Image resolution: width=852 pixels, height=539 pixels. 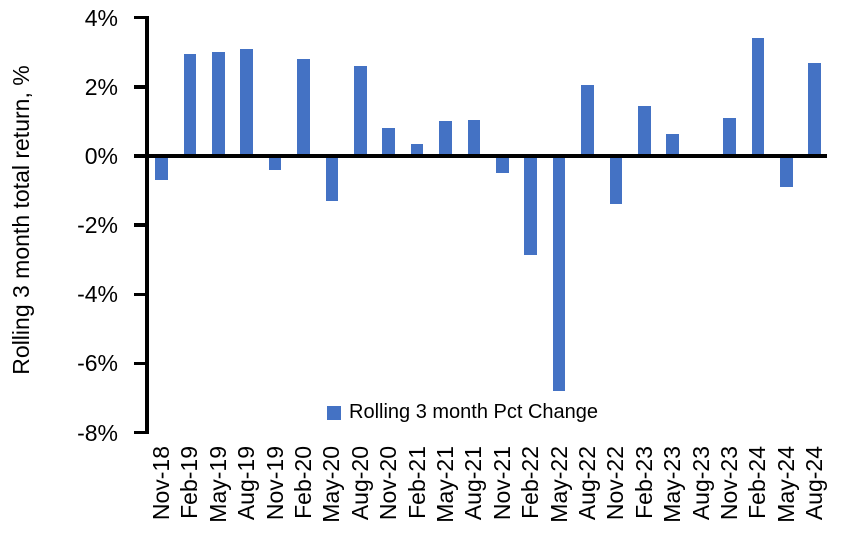 I want to click on y-axis-tick-label: 2%, so click(x=101, y=86).